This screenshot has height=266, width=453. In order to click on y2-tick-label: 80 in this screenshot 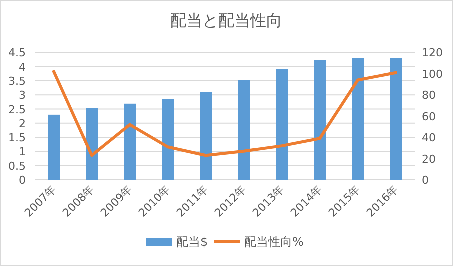, I will do `click(429, 95)`.